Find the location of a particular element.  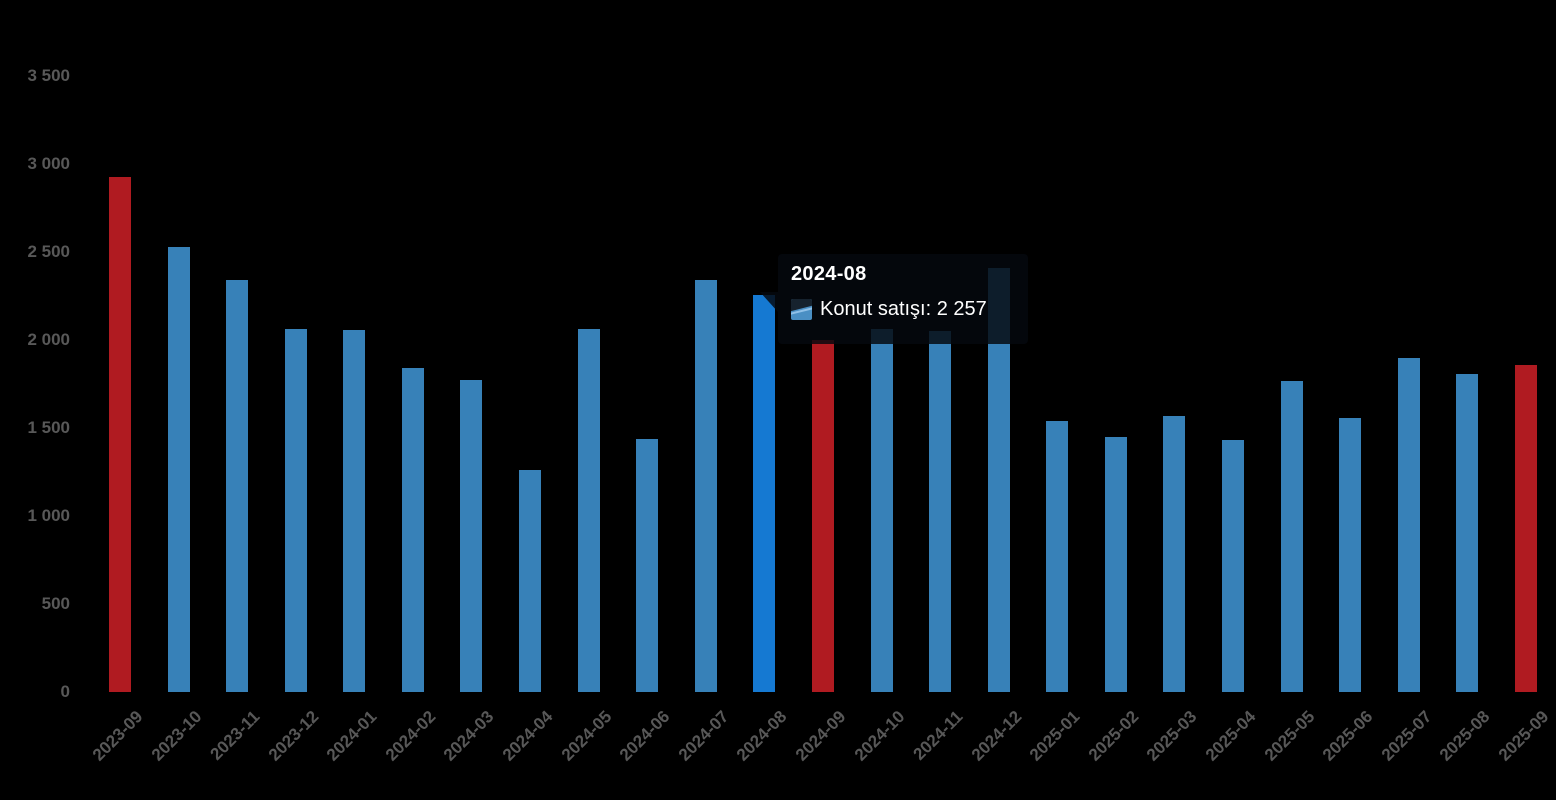

tooltip-value-row: Konut satışı: 2 257 is located at coordinates (909, 309).